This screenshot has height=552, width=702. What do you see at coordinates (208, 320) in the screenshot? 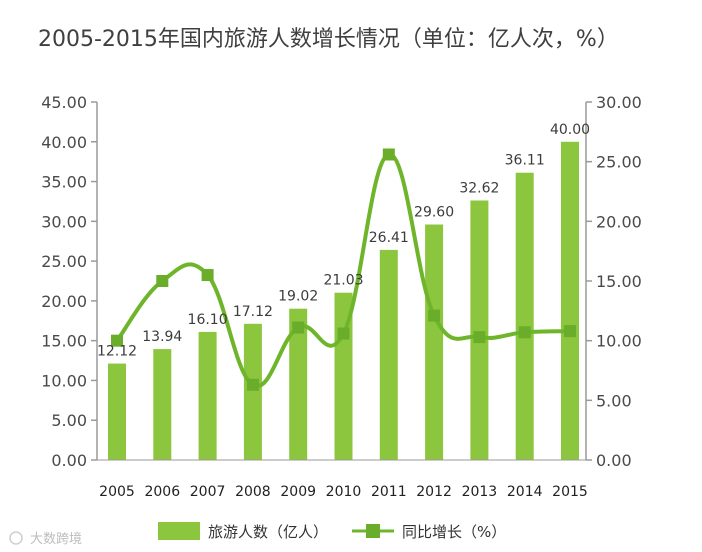
I see `bar-value-label: 16.10` at bounding box center [208, 320].